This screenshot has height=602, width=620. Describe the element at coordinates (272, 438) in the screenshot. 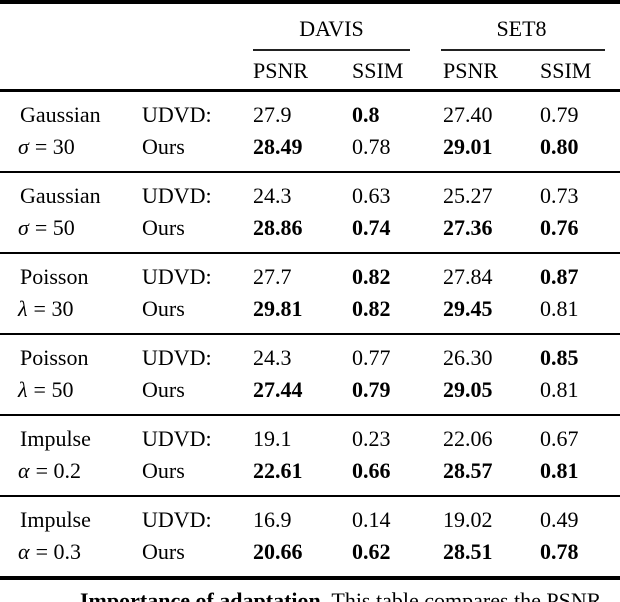

I see `value-cell: 19.1` at that location.